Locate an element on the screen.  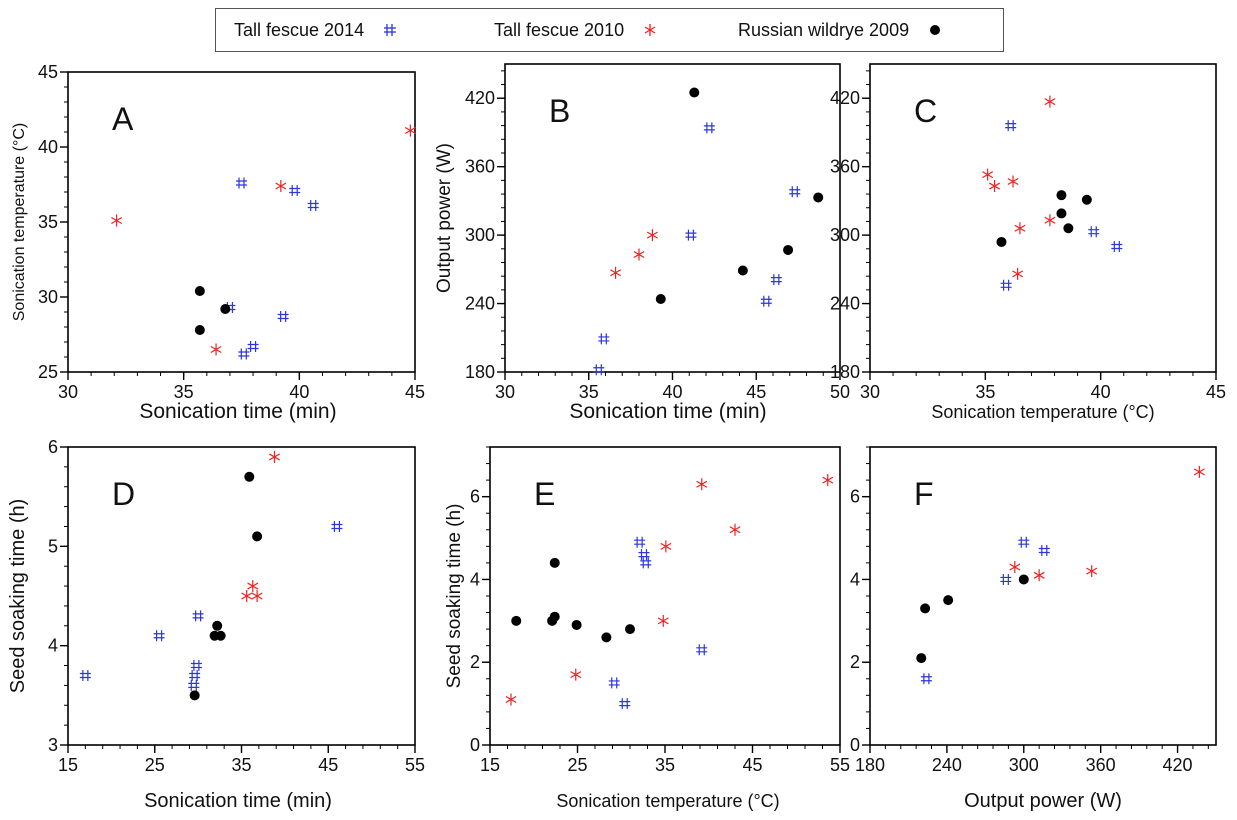
y-tick-label: 300 is located at coordinates (845, 235).